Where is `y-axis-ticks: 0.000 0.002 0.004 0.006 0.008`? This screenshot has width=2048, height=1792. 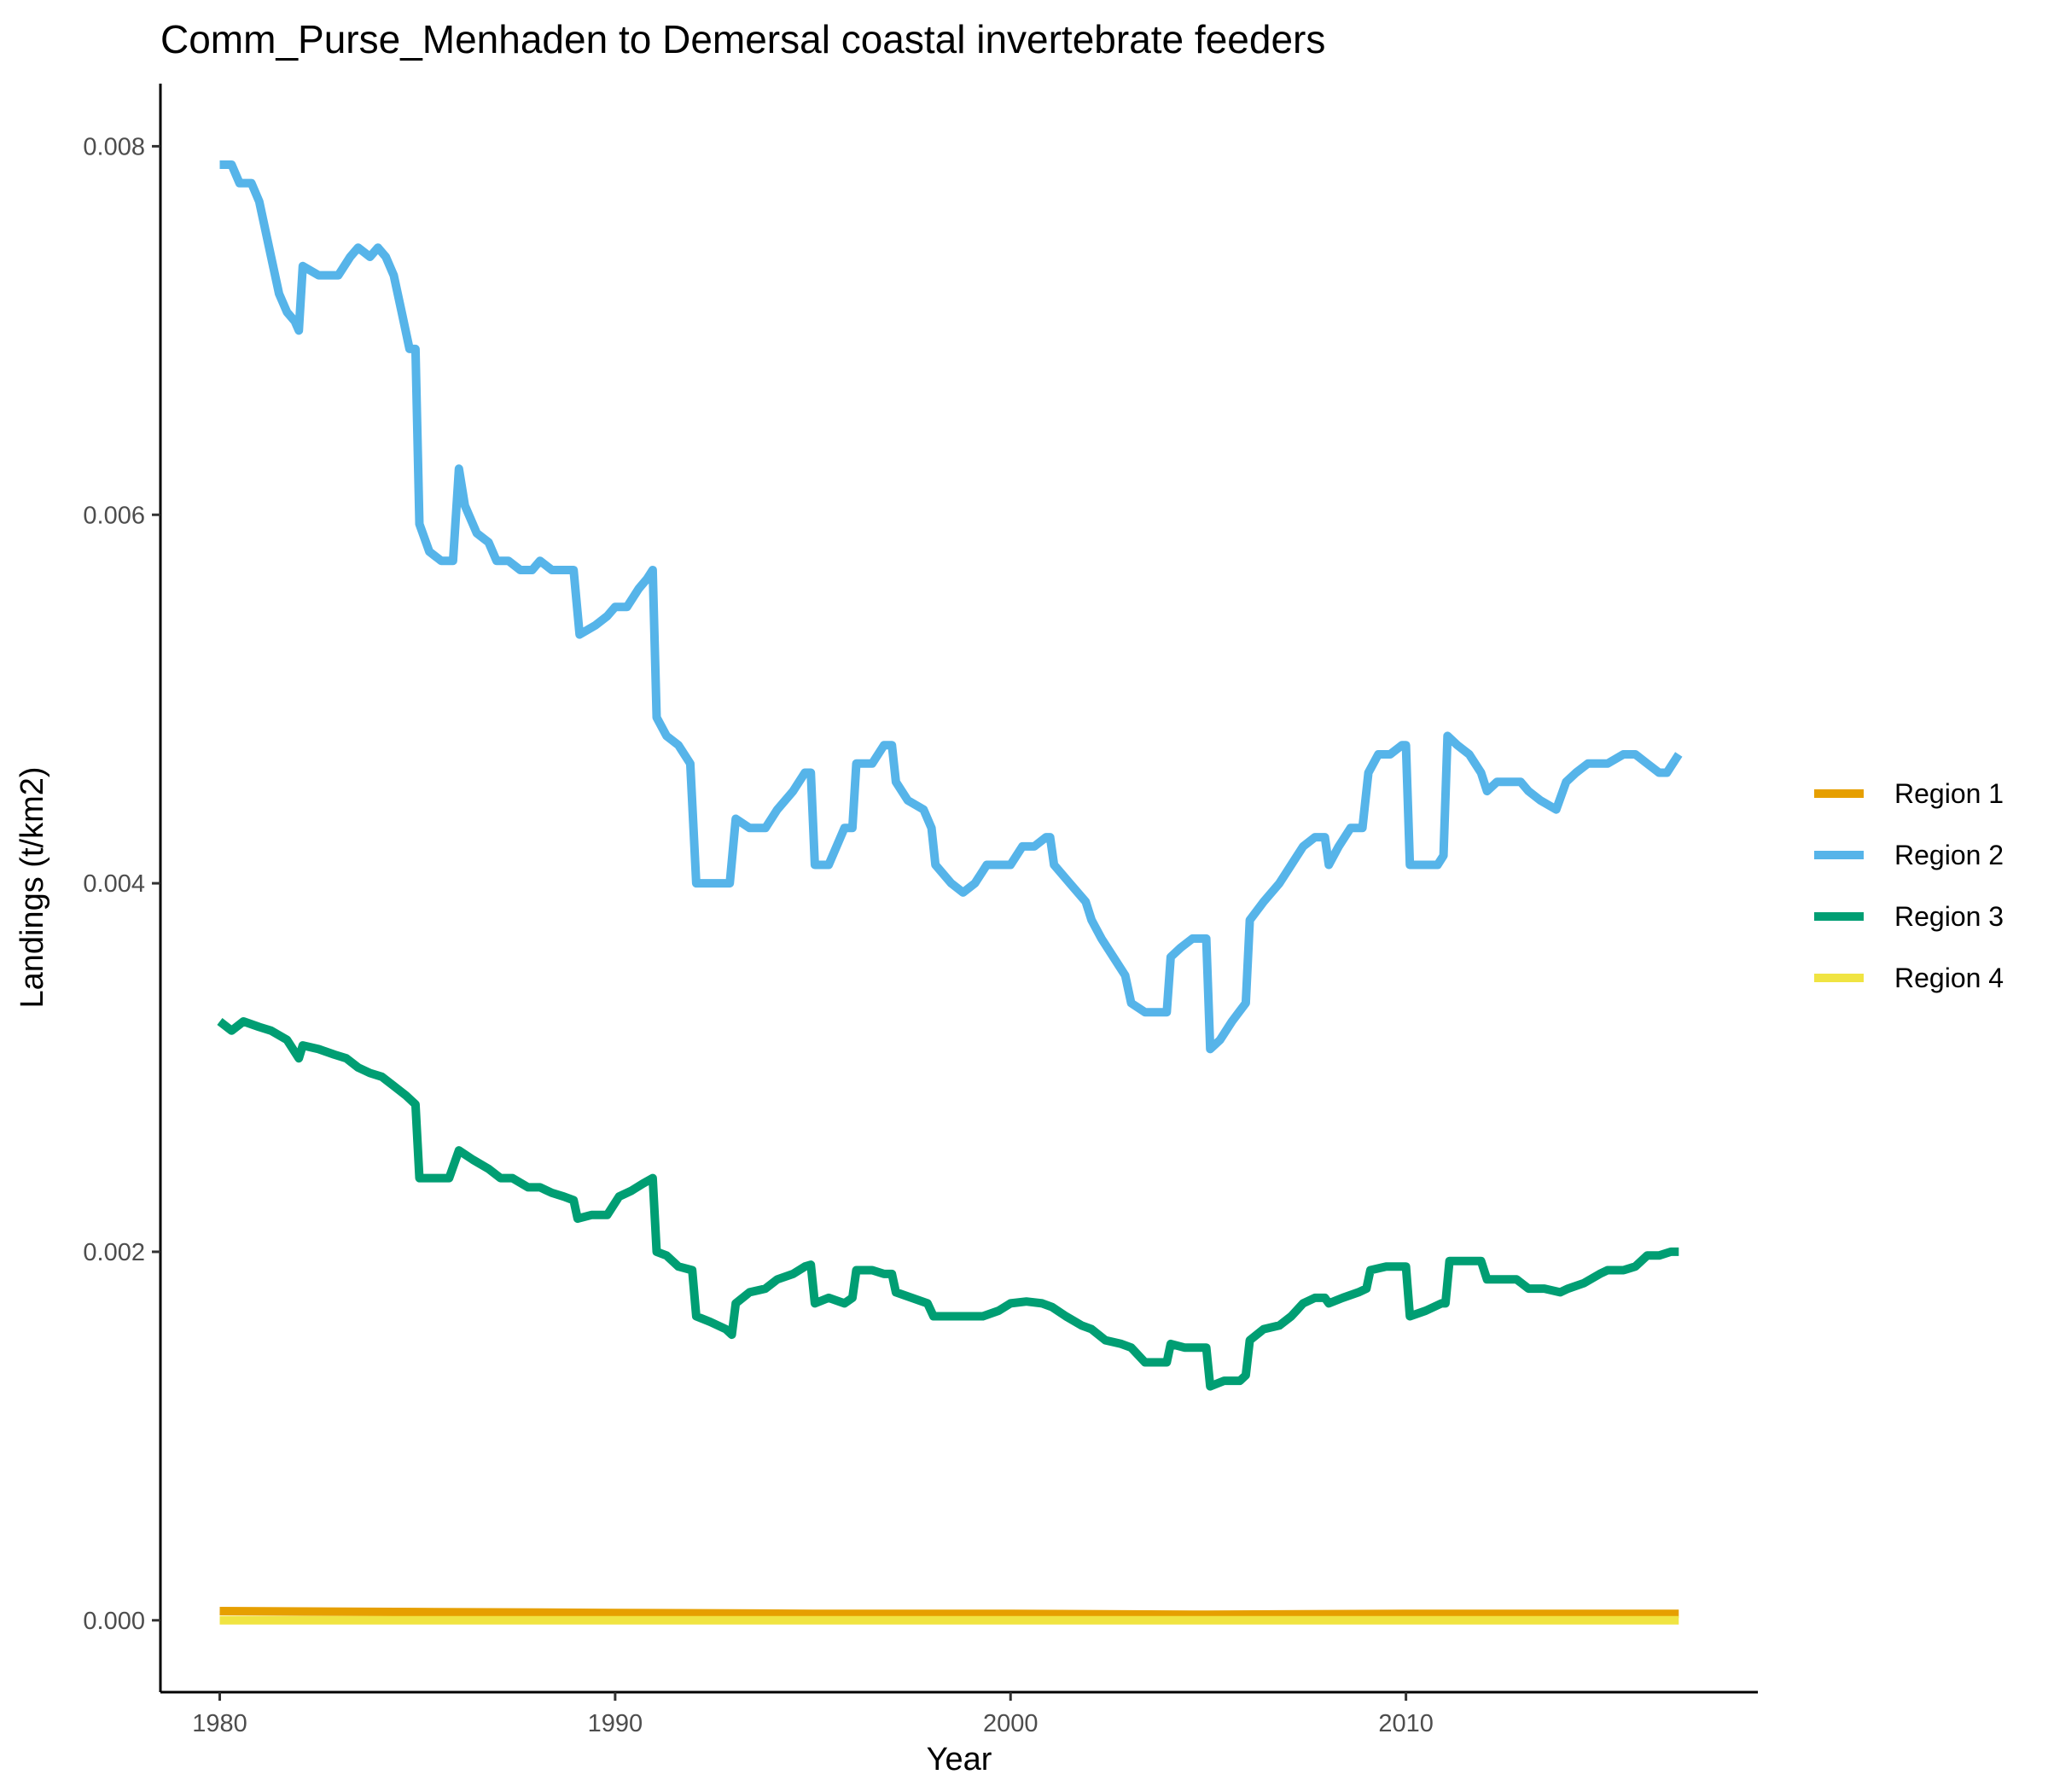
y-axis-ticks: 0.000 0.002 0.004 0.006 0.008 is located at coordinates (122, 884).